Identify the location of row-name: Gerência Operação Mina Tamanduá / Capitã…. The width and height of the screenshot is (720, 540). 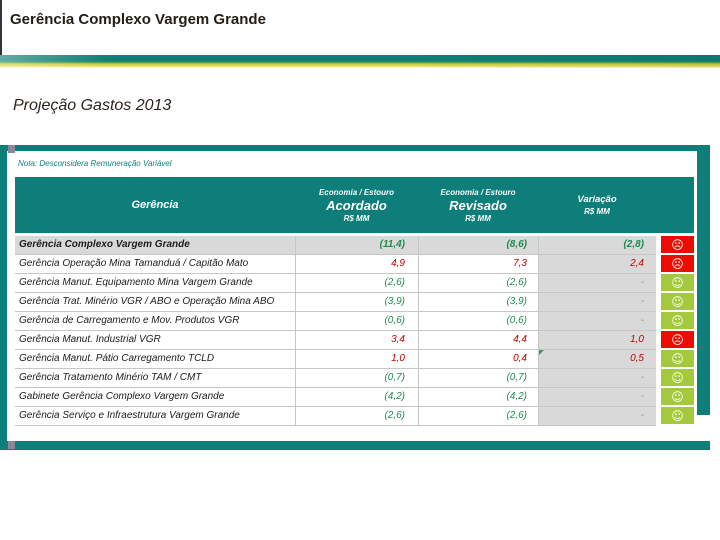
(155, 264).